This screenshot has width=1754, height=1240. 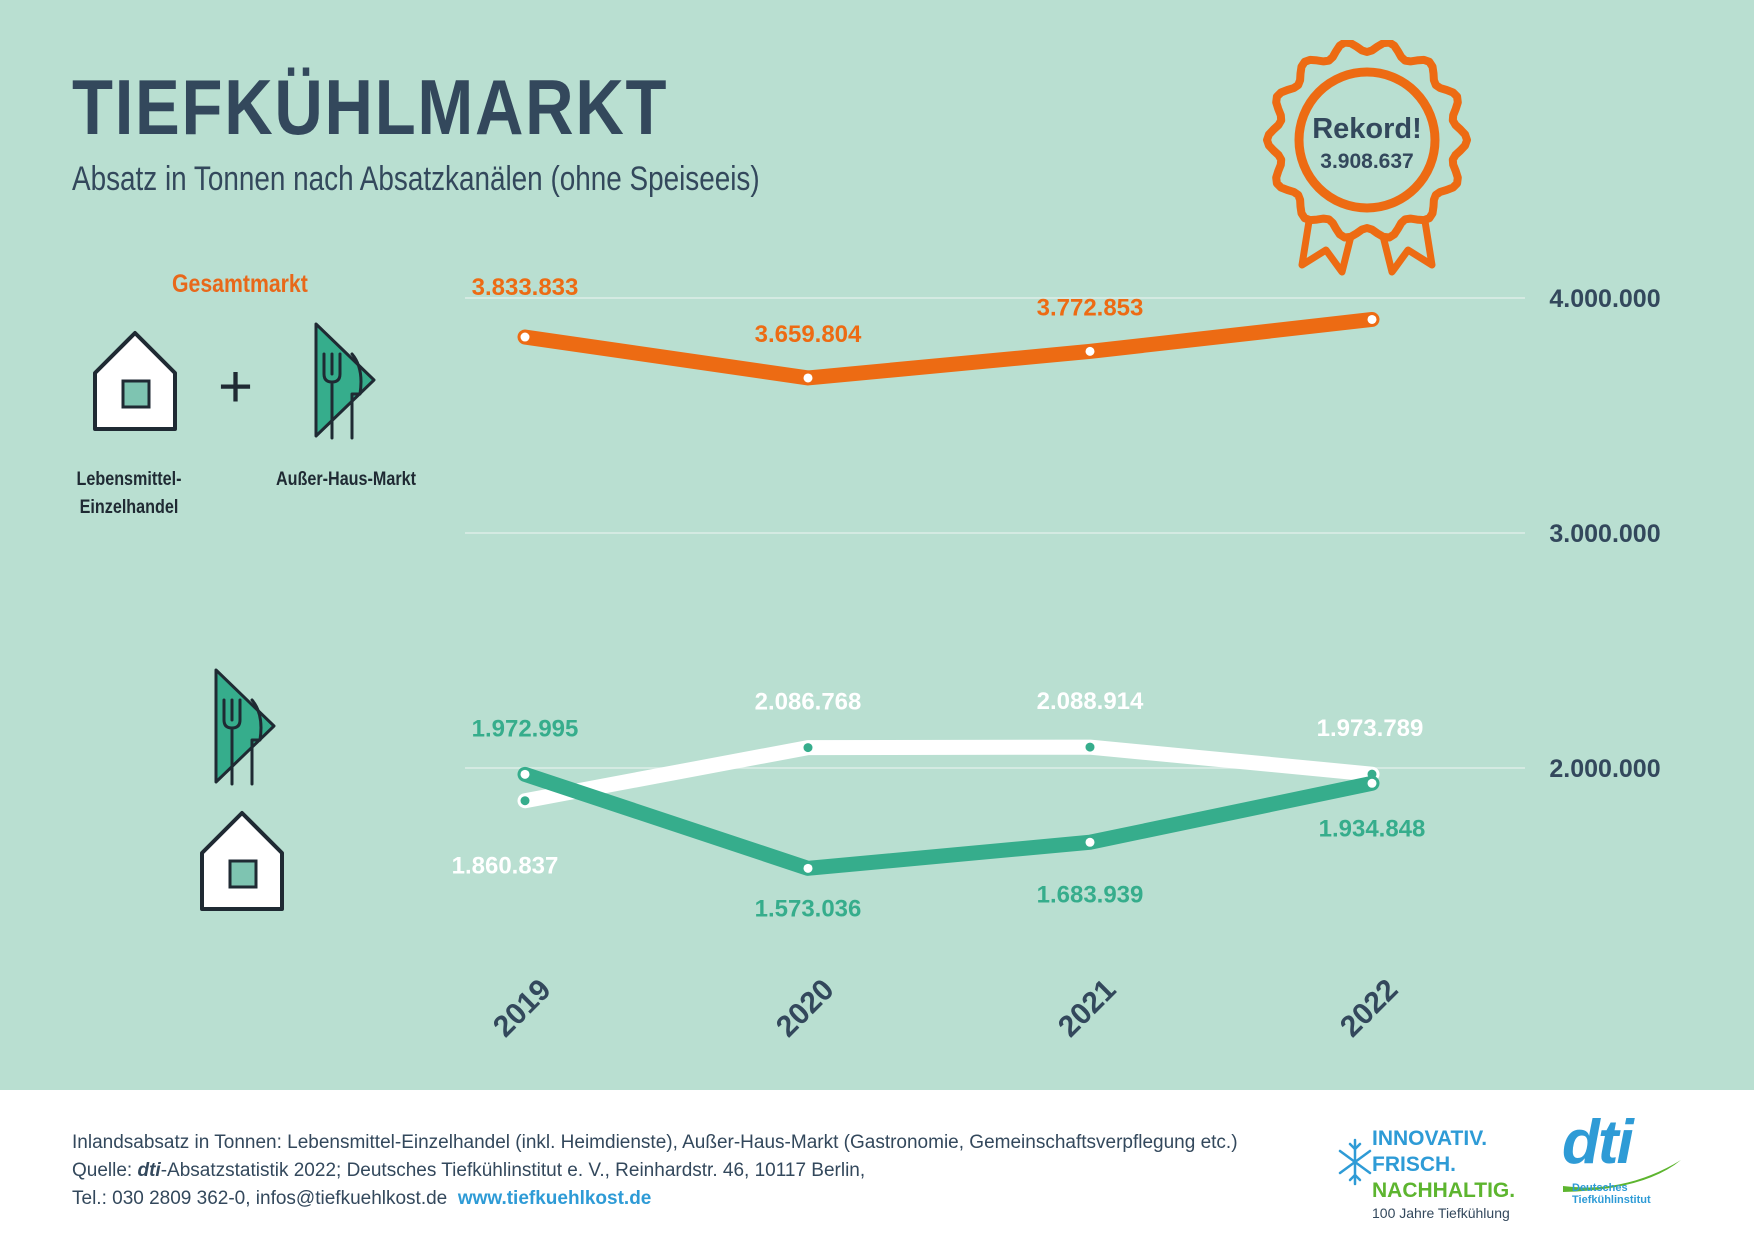 What do you see at coordinates (236, 386) in the screenshot?
I see `plus-sign: +` at bounding box center [236, 386].